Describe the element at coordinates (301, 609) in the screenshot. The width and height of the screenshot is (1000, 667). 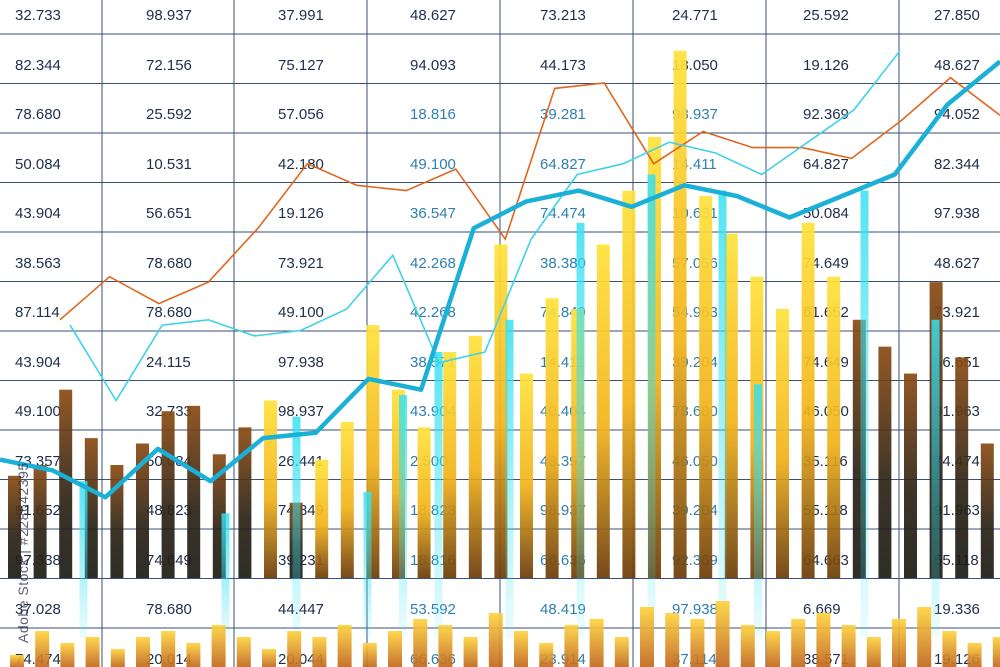
I see `table-cell: 44.447` at that location.